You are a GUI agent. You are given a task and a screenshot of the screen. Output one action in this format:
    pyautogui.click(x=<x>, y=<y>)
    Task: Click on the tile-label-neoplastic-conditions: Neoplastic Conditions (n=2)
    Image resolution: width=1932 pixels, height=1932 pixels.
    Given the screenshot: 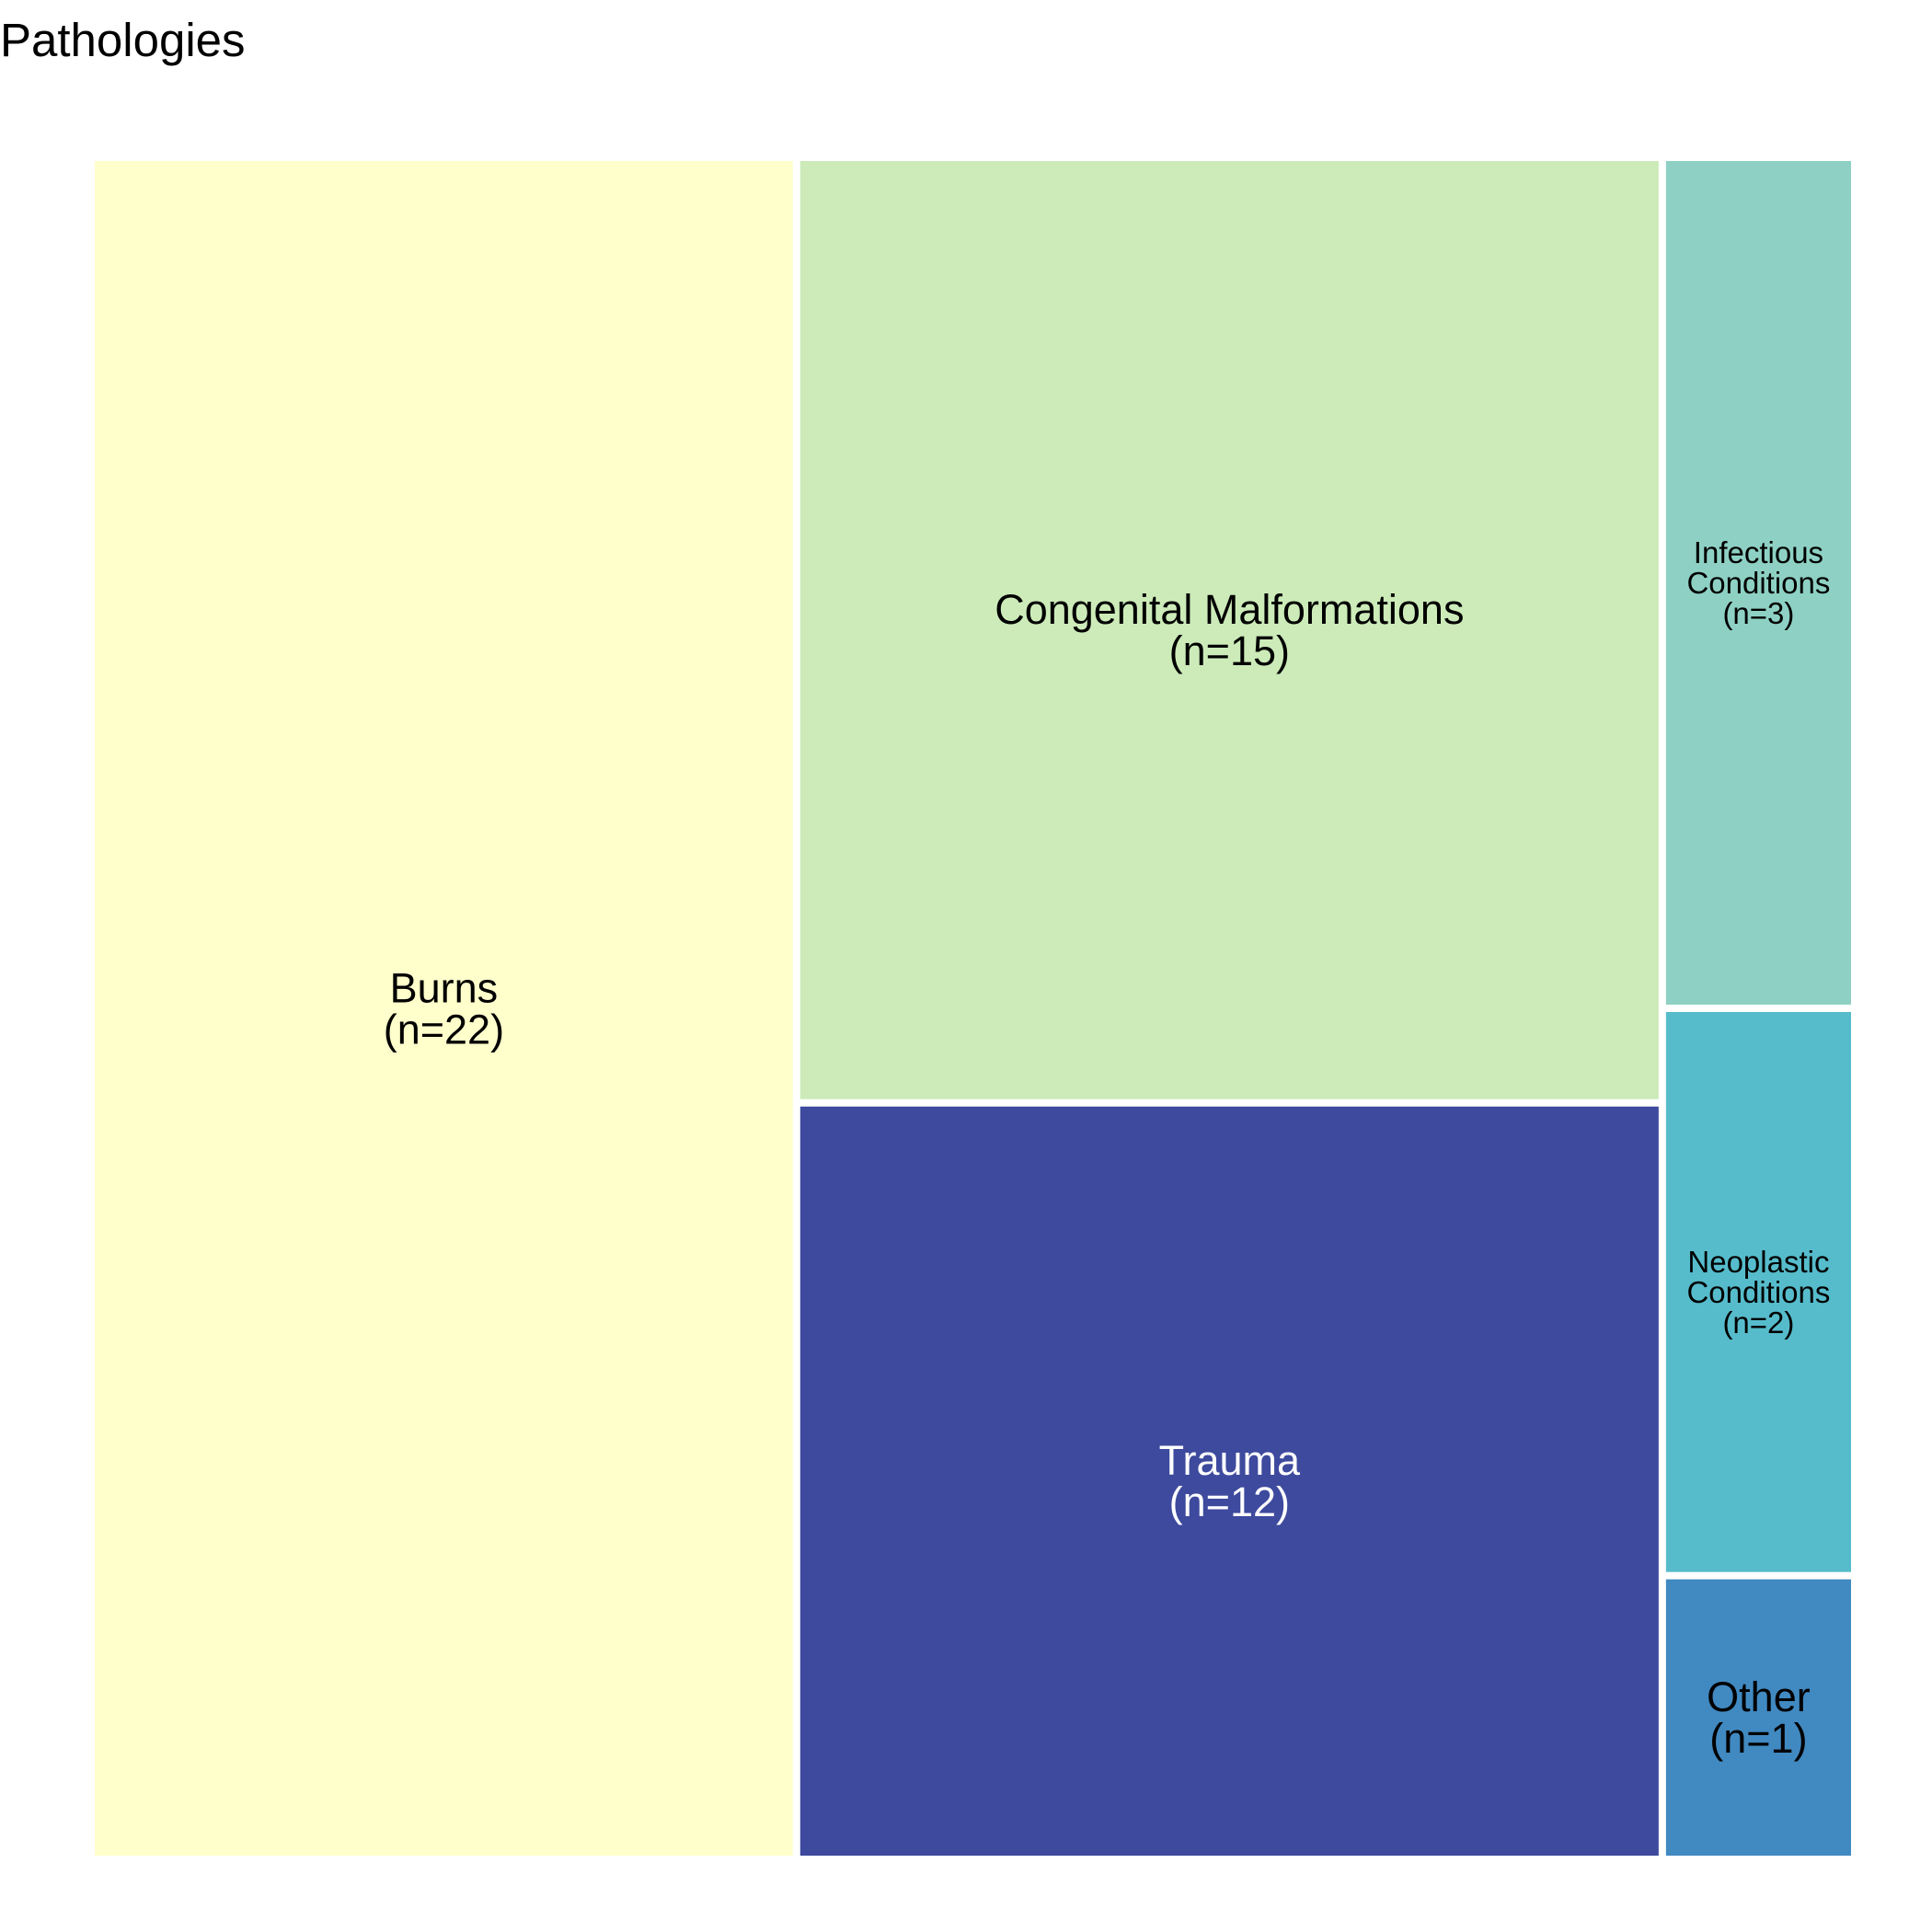 What is the action you would take?
    pyautogui.click(x=1758, y=1292)
    